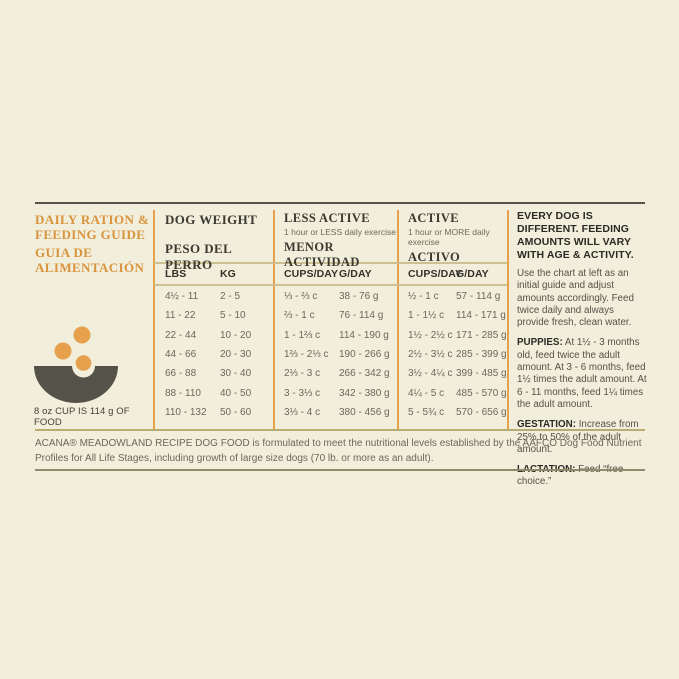 The image size is (679, 679). What do you see at coordinates (478, 296) in the screenshot?
I see `cell-active-grams: 57 - 114 g` at bounding box center [478, 296].